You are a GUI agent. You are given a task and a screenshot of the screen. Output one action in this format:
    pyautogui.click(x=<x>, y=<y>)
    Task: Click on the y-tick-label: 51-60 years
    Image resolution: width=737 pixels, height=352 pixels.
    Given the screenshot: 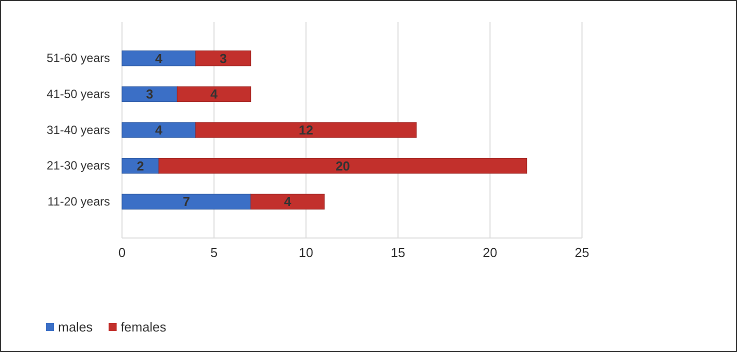 What is the action you would take?
    pyautogui.click(x=78, y=58)
    